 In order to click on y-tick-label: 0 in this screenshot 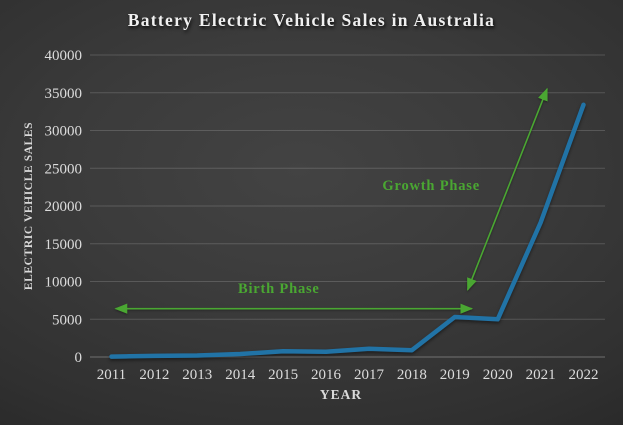, I will do `click(79, 358)`.